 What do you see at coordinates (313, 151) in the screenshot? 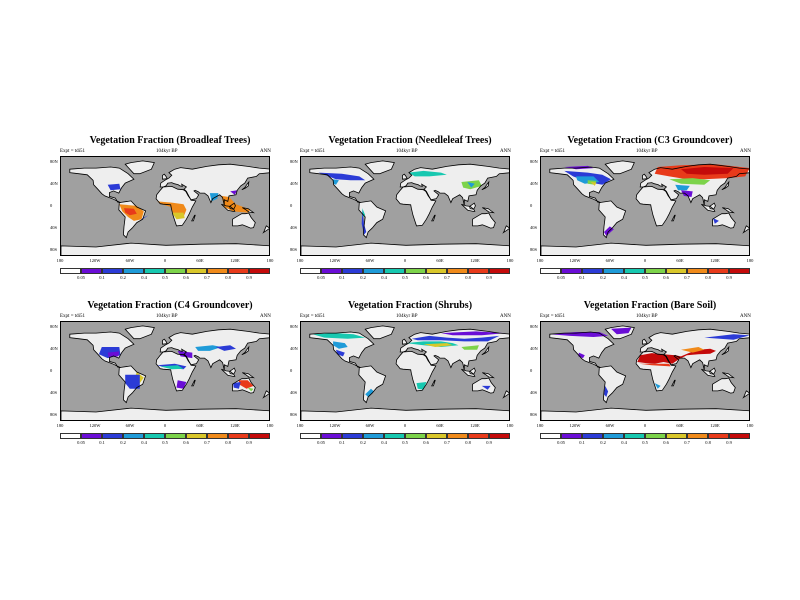
I see `experiment-label: Expt = tdi51` at bounding box center [313, 151].